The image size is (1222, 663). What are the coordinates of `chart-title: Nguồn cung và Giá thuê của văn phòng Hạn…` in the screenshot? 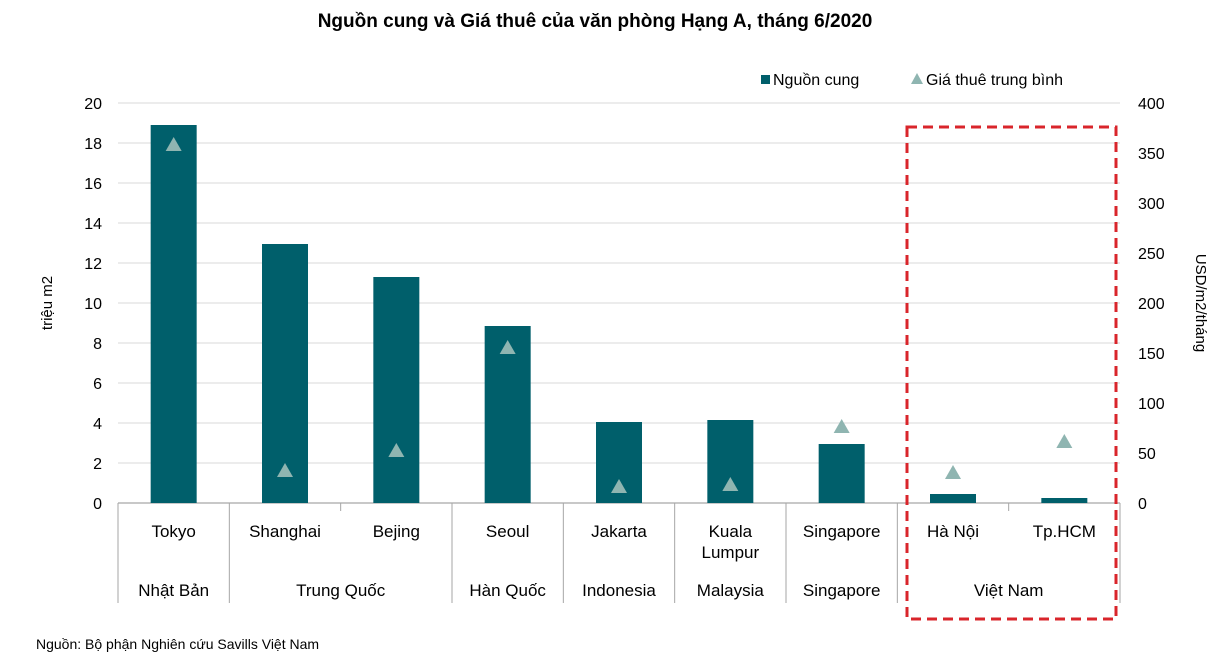 It's located at (595, 21).